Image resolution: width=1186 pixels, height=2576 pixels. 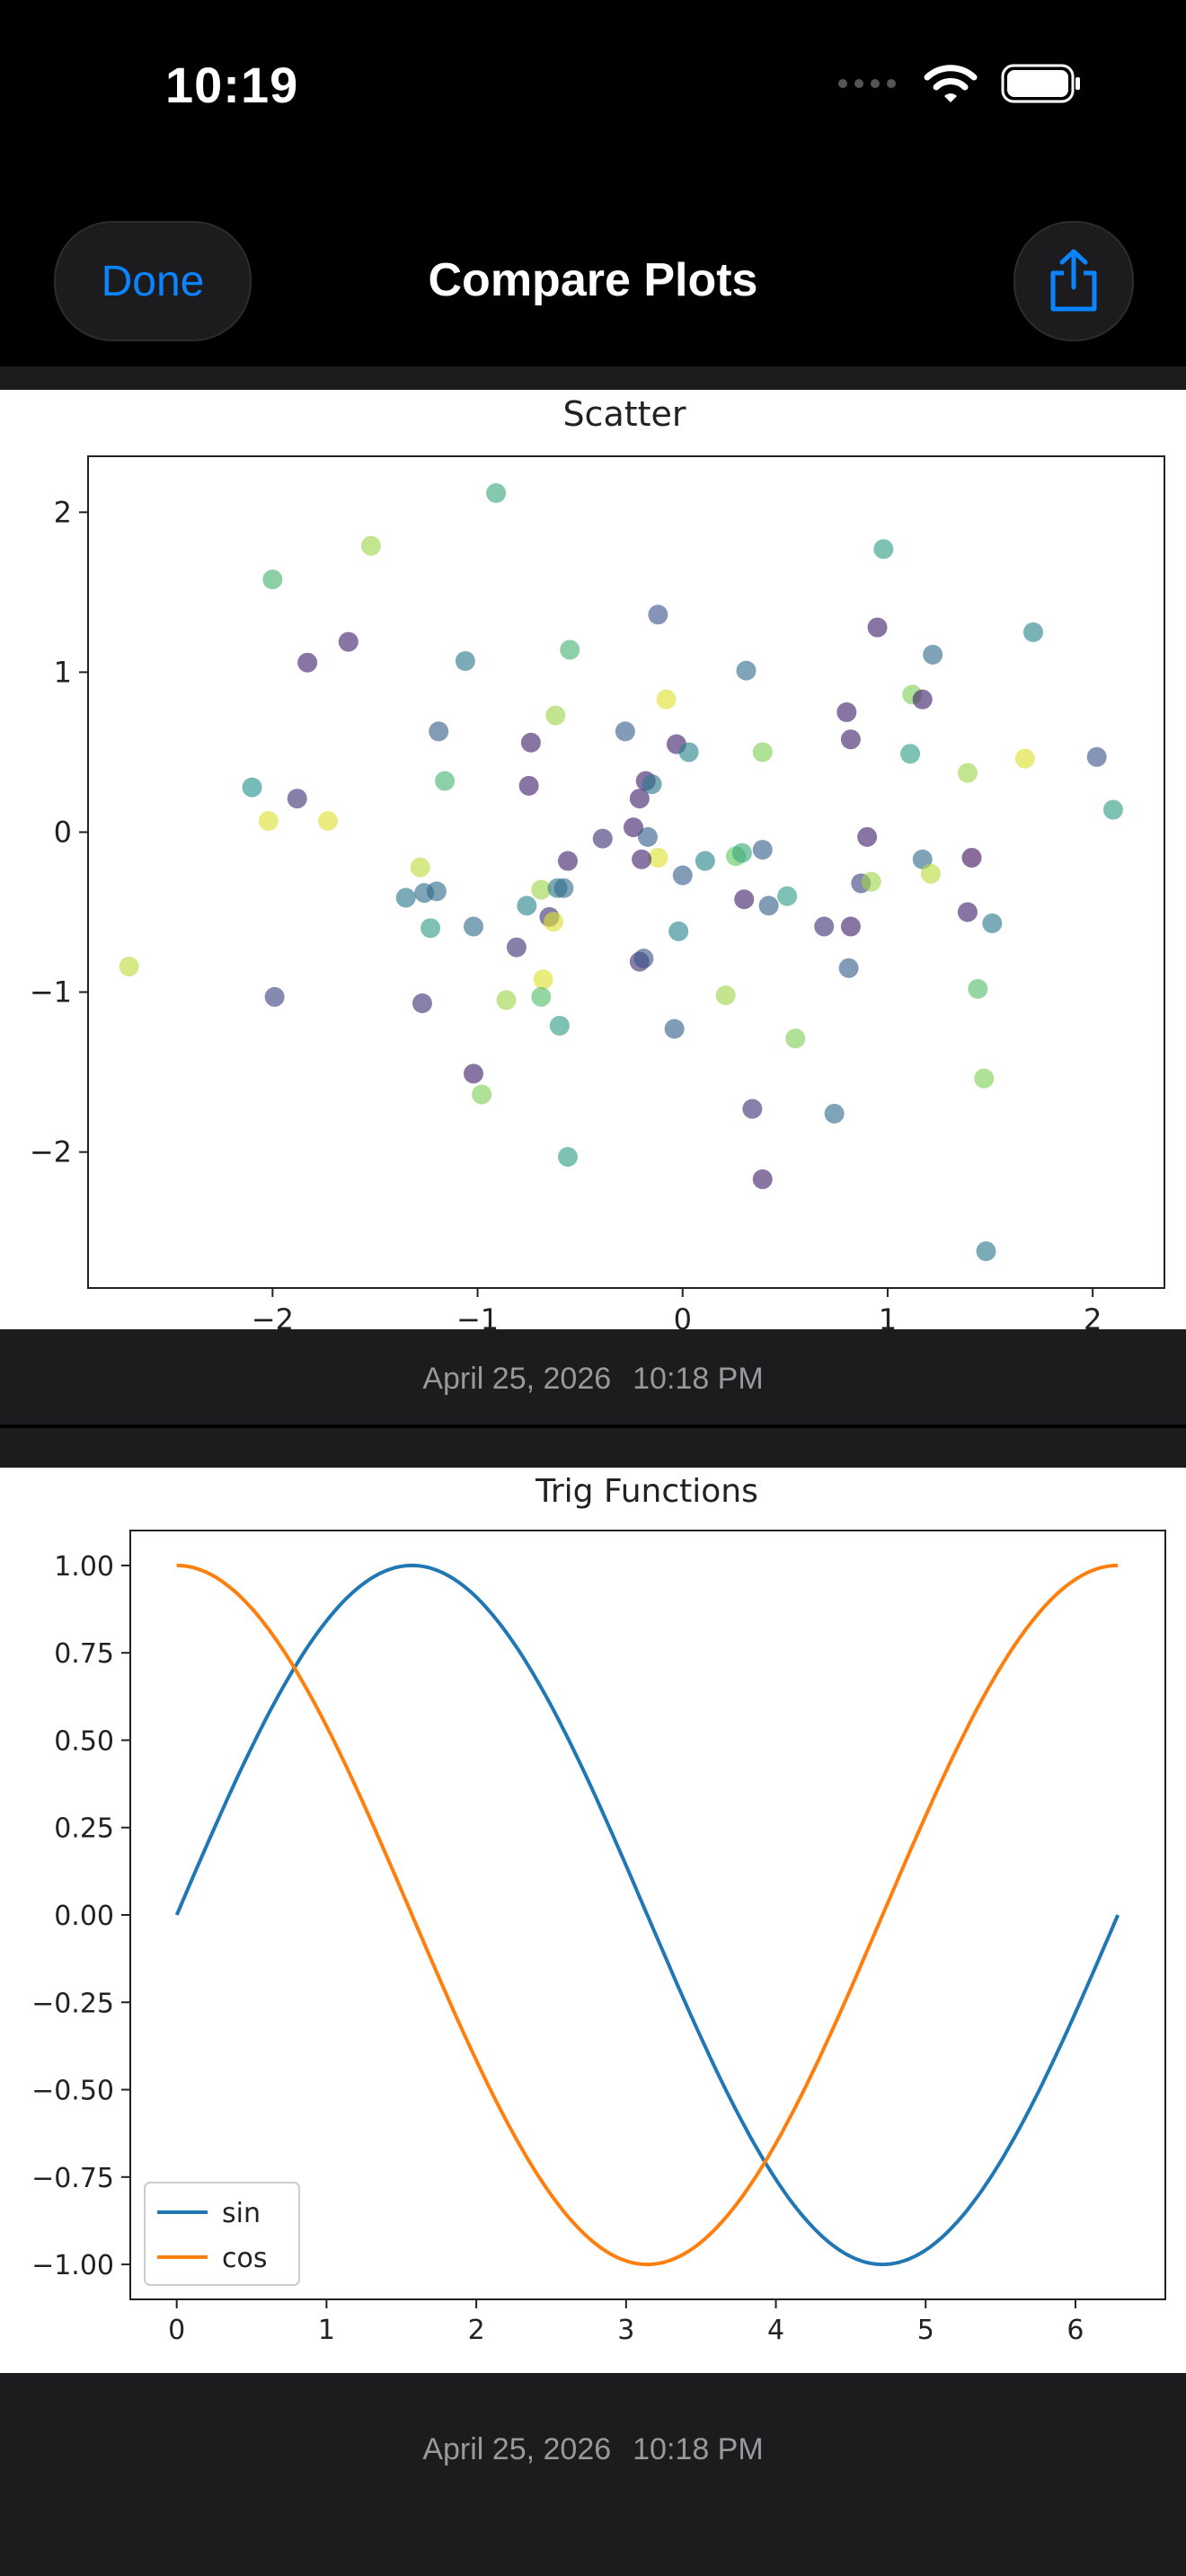 I want to click on wifi-icon, so click(x=951, y=83).